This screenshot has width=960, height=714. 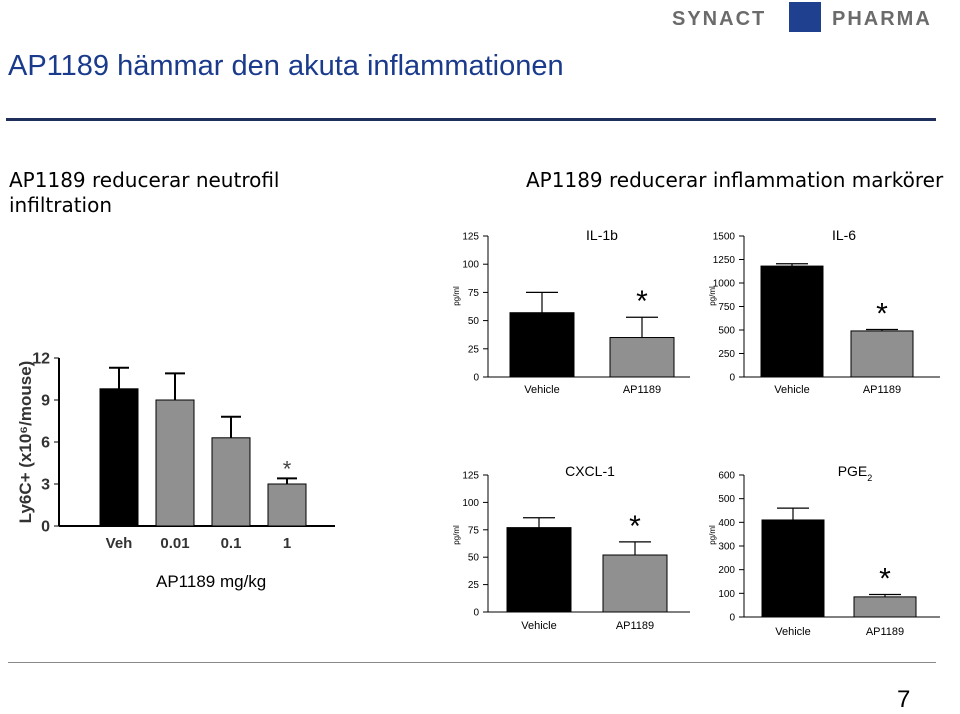 I want to click on right-section-heading: AP1189 reducerar inflammation markörer, so click(x=735, y=180).